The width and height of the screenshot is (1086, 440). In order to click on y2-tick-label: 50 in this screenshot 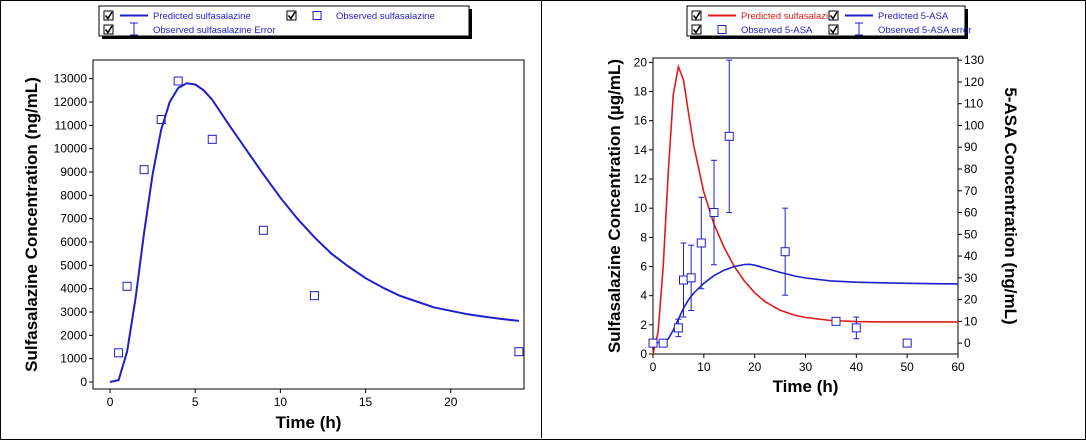, I will do `click(971, 234)`.